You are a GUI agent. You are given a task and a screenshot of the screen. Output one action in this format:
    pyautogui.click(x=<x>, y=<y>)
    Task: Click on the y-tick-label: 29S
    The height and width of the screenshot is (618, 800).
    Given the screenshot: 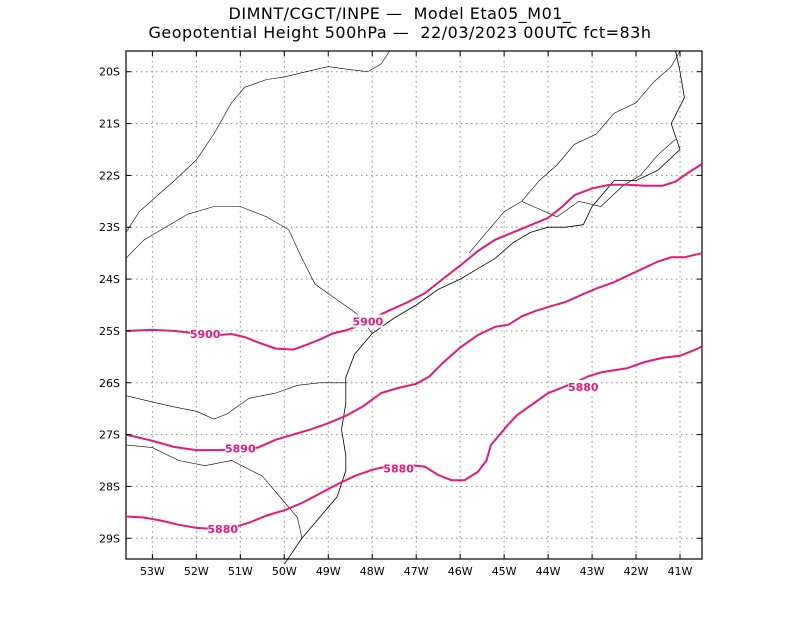 What is the action you would take?
    pyautogui.click(x=109, y=538)
    